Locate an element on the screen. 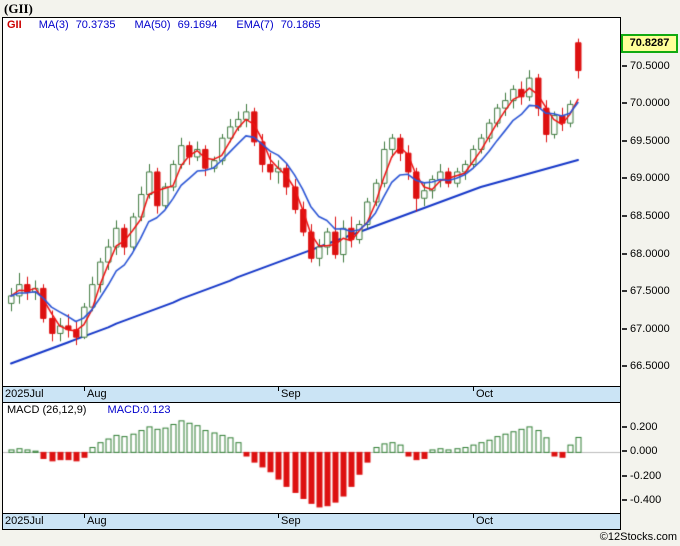 This screenshot has width=680, height=546. macd-legend-value: MACD:0.123 is located at coordinates (139, 410).